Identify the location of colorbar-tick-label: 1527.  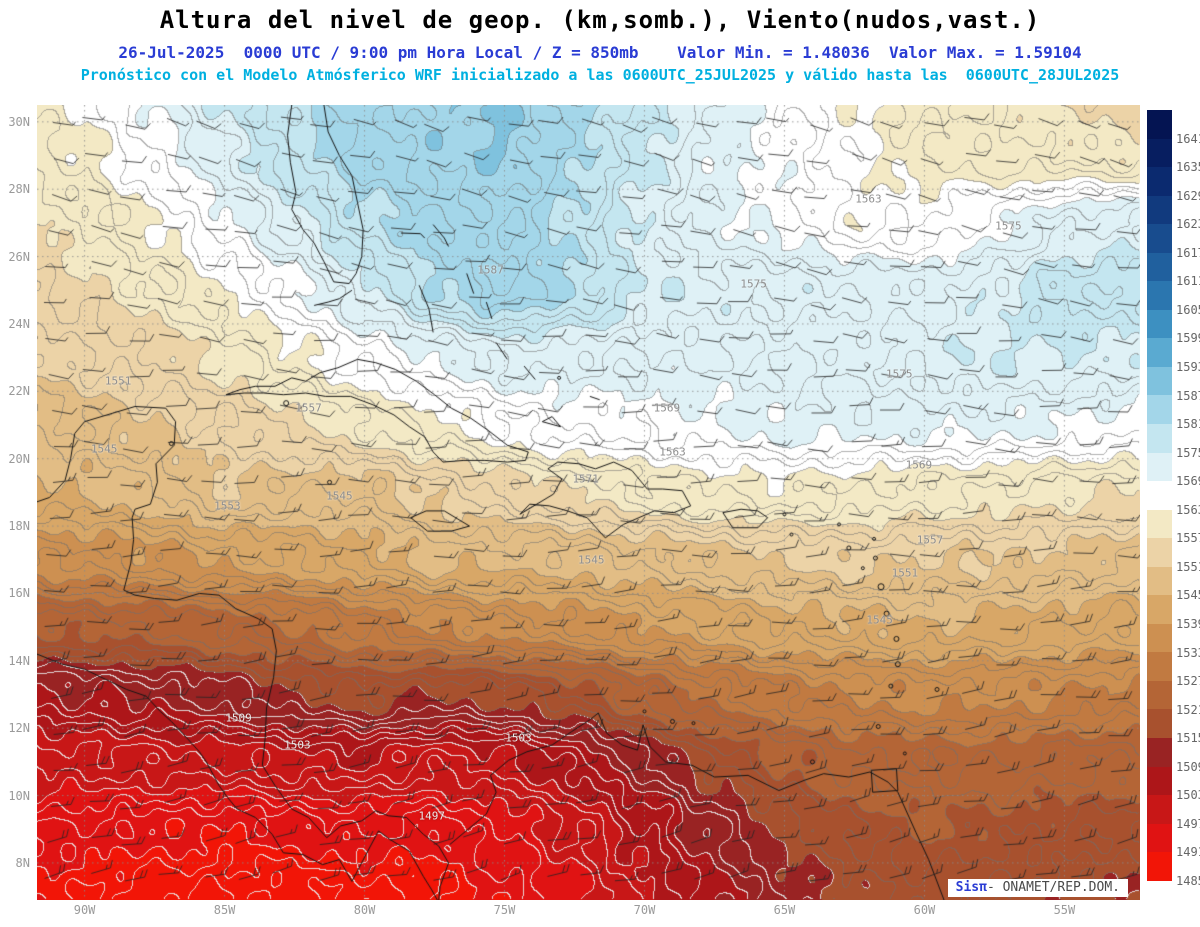
(1188, 681).